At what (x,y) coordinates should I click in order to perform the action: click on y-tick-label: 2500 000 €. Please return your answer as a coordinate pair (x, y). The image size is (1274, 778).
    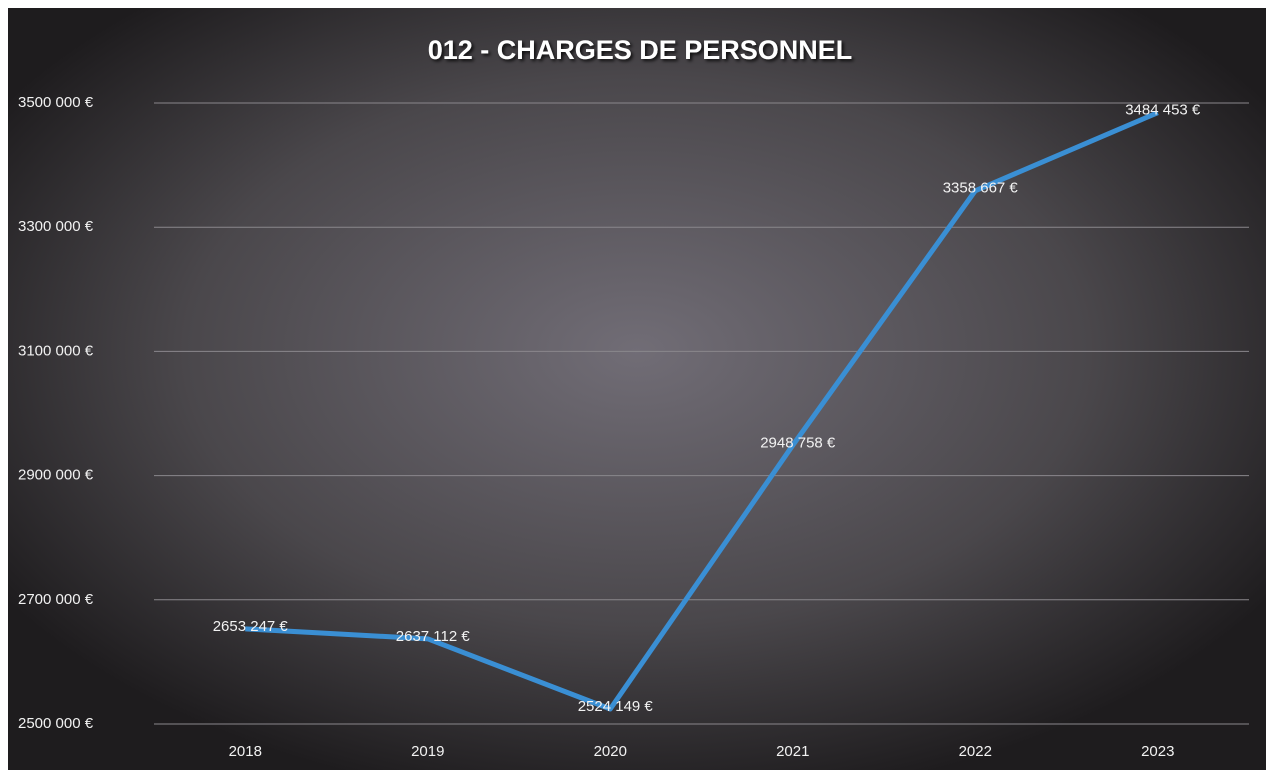
    Looking at the image, I should click on (56, 723).